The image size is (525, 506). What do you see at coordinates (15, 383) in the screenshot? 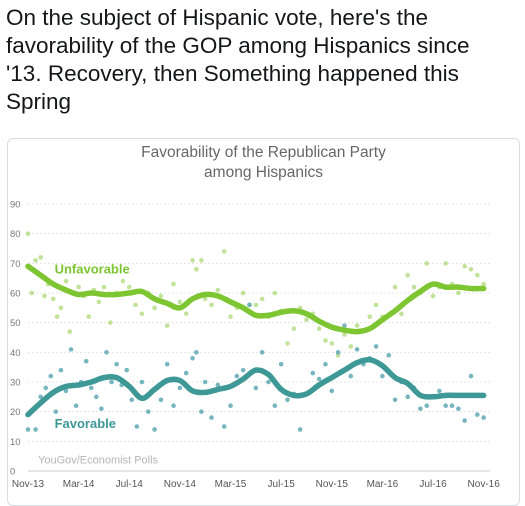
I see `y-tick-label: 30` at bounding box center [15, 383].